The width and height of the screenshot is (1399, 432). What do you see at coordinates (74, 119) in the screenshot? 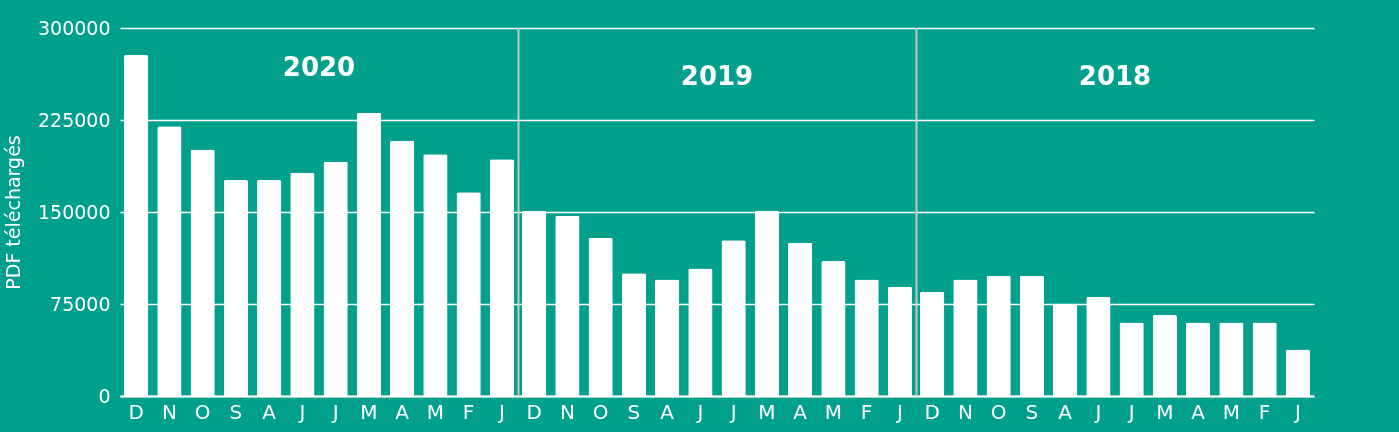
I see `y-tick-label: 225000` at bounding box center [74, 119].